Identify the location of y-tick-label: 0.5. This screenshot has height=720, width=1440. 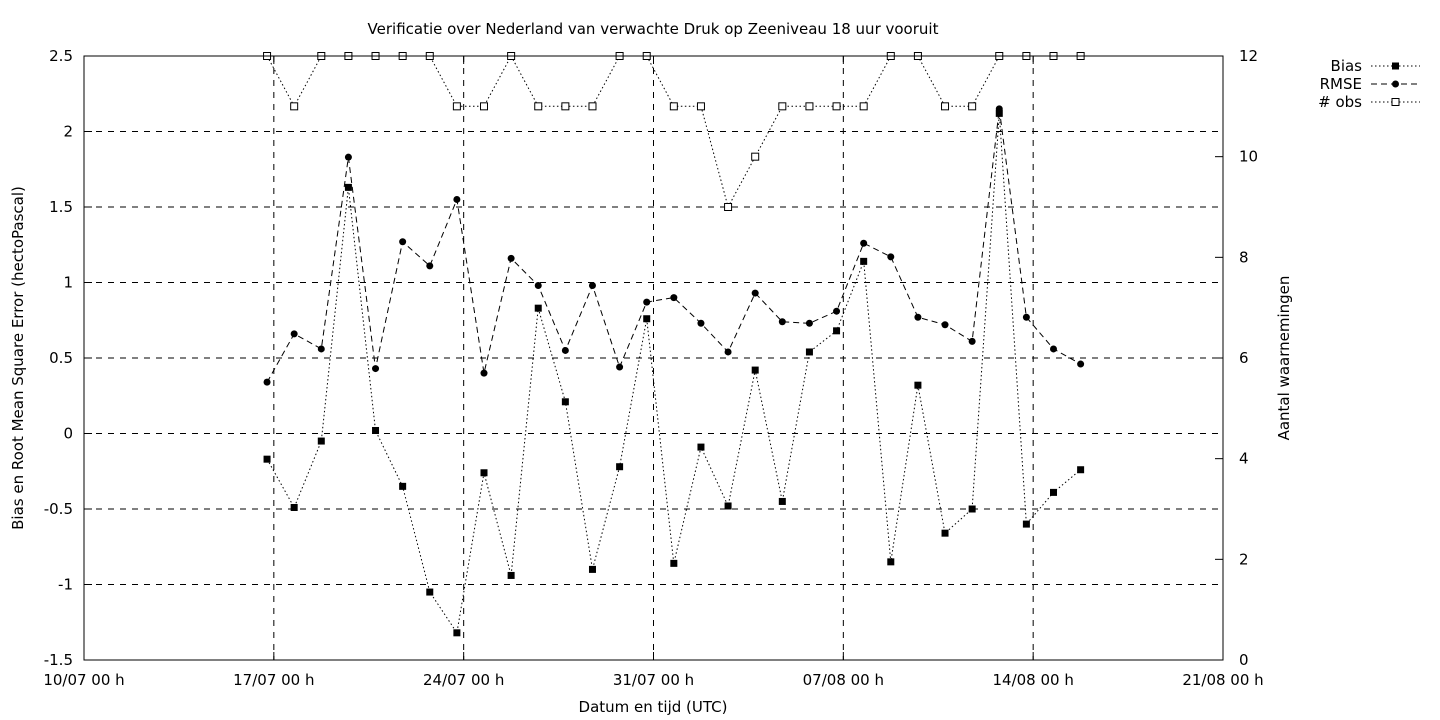
(61, 358).